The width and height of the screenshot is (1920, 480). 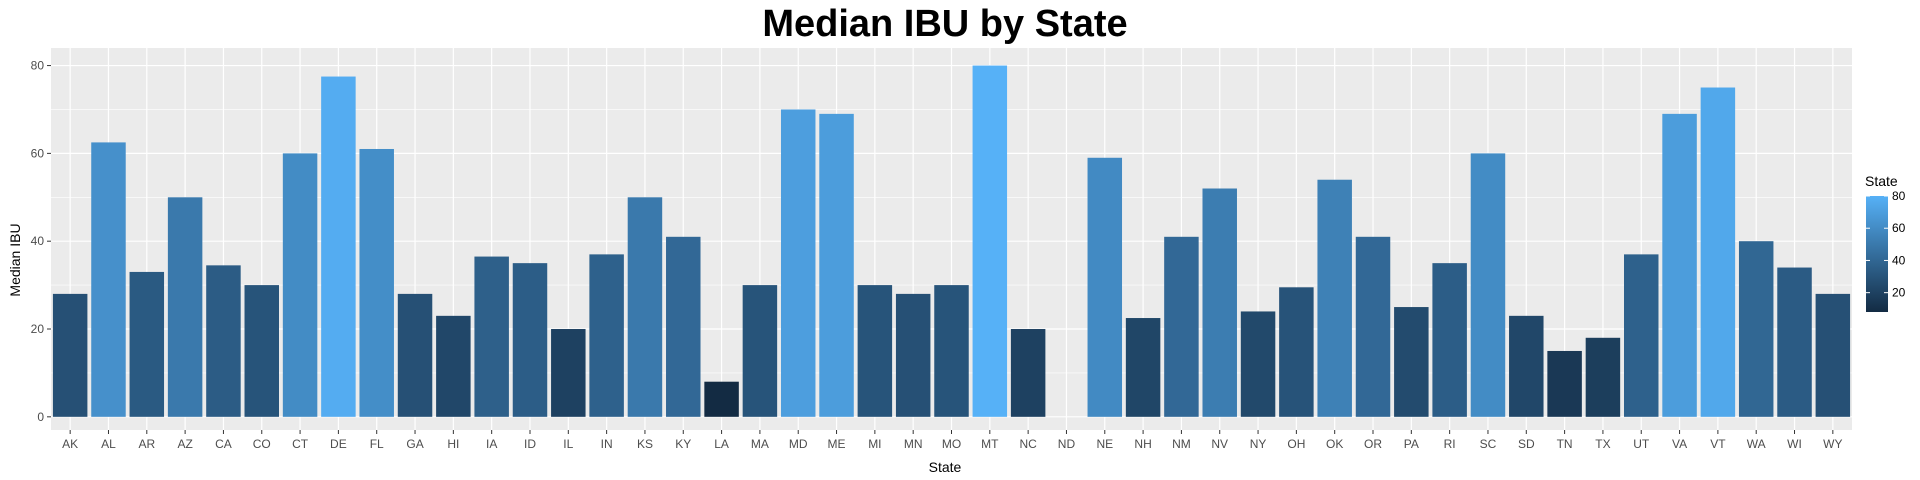 What do you see at coordinates (146, 444) in the screenshot?
I see `x-tick-label: AR` at bounding box center [146, 444].